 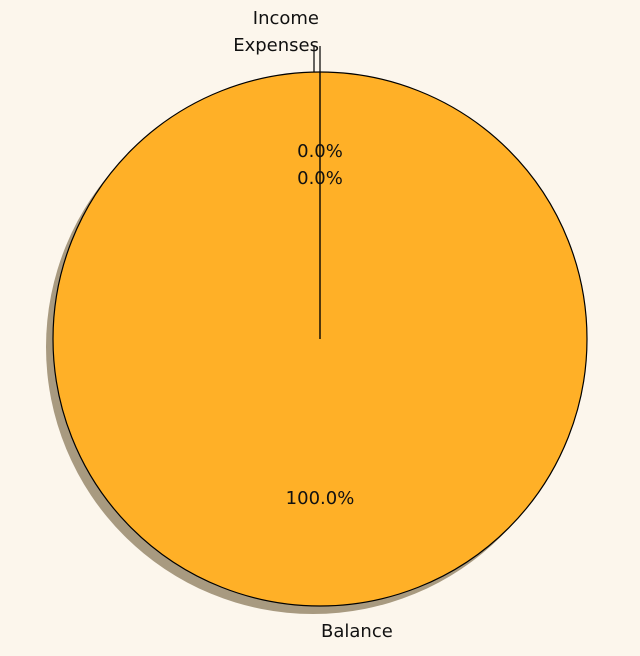 What do you see at coordinates (320, 151) in the screenshot?
I see `percent-label-income: 0.0%` at bounding box center [320, 151].